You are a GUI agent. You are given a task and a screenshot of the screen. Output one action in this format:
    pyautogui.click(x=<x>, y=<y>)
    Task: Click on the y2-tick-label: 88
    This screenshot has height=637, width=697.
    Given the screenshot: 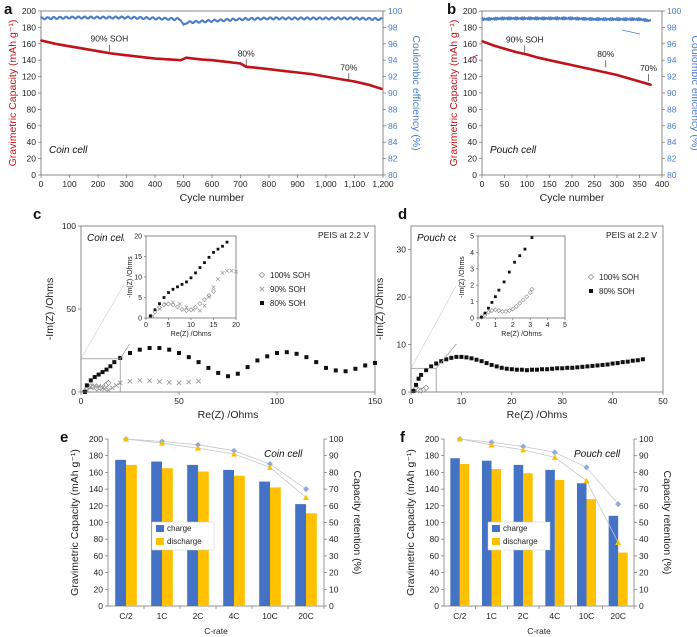 What is the action you would take?
    pyautogui.click(x=672, y=109)
    